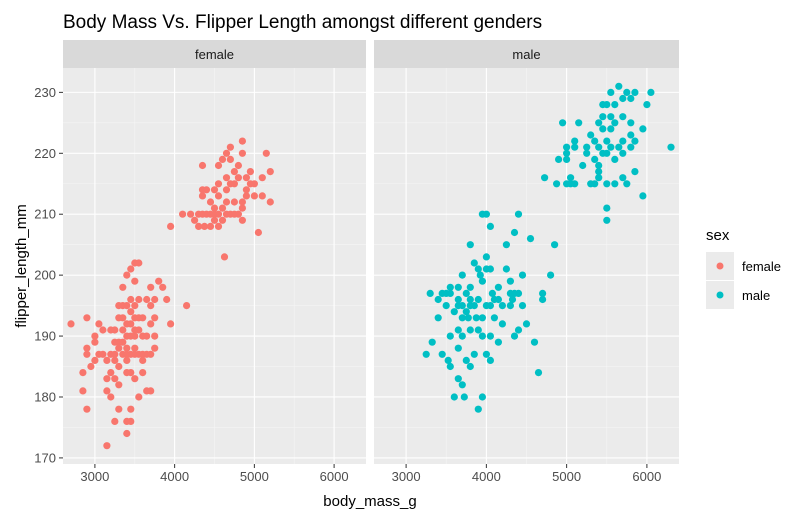  Describe the element at coordinates (756, 295) in the screenshot. I see `legend-label-male: male` at that location.